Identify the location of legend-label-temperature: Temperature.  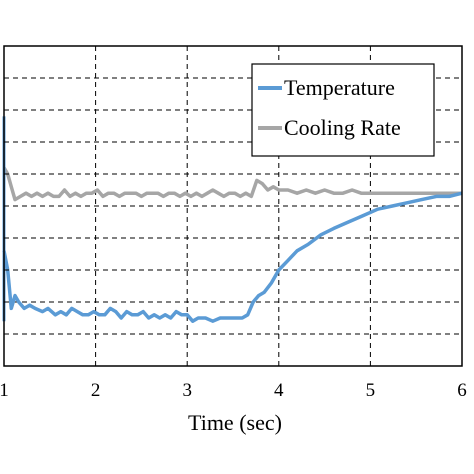
(339, 87).